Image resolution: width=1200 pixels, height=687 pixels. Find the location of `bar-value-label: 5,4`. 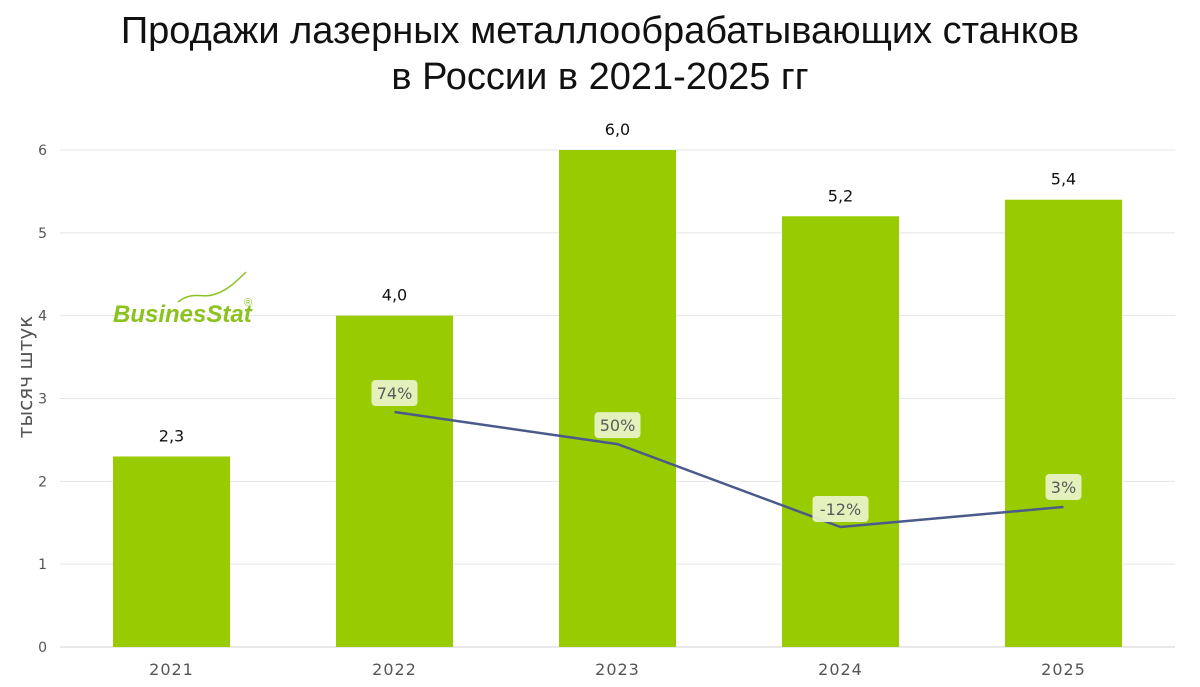

bar-value-label: 5,4 is located at coordinates (1063, 179).